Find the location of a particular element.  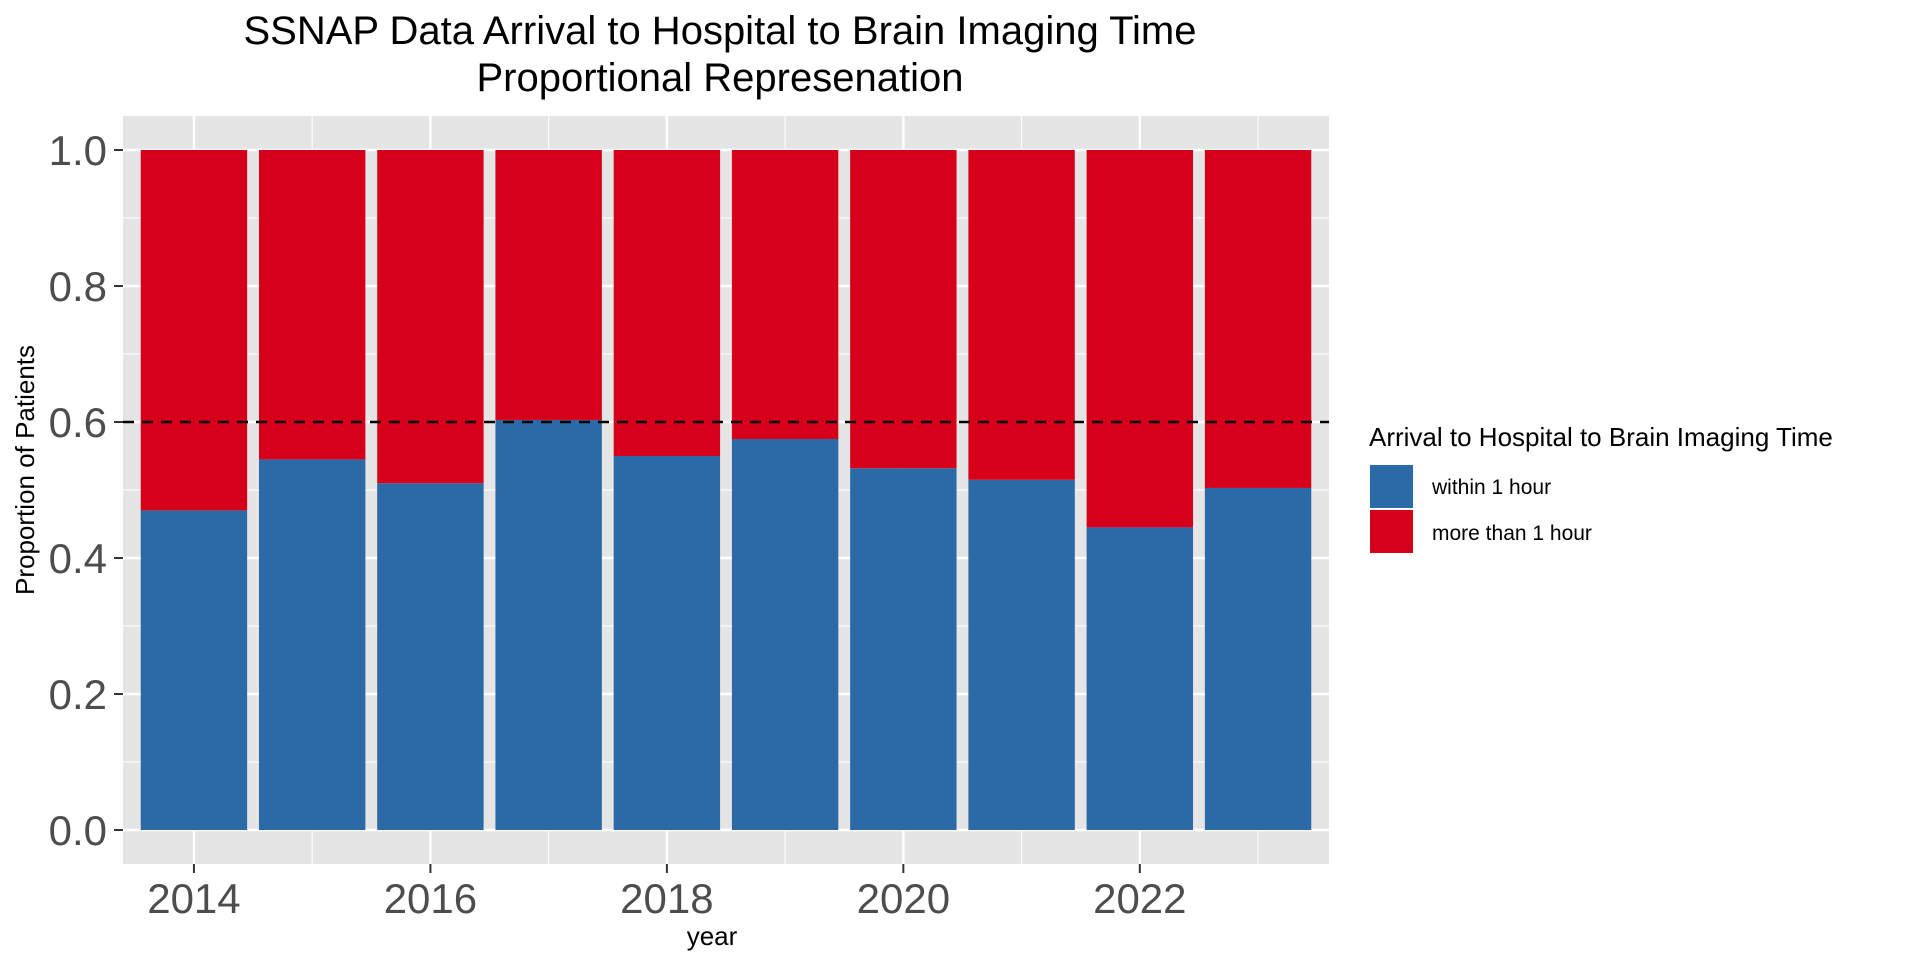

chart-subtitle: Proportional Represenation is located at coordinates (720, 78).